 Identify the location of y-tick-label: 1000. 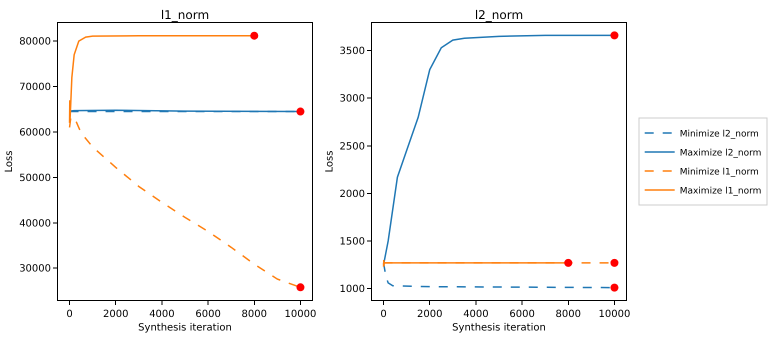
(352, 290).